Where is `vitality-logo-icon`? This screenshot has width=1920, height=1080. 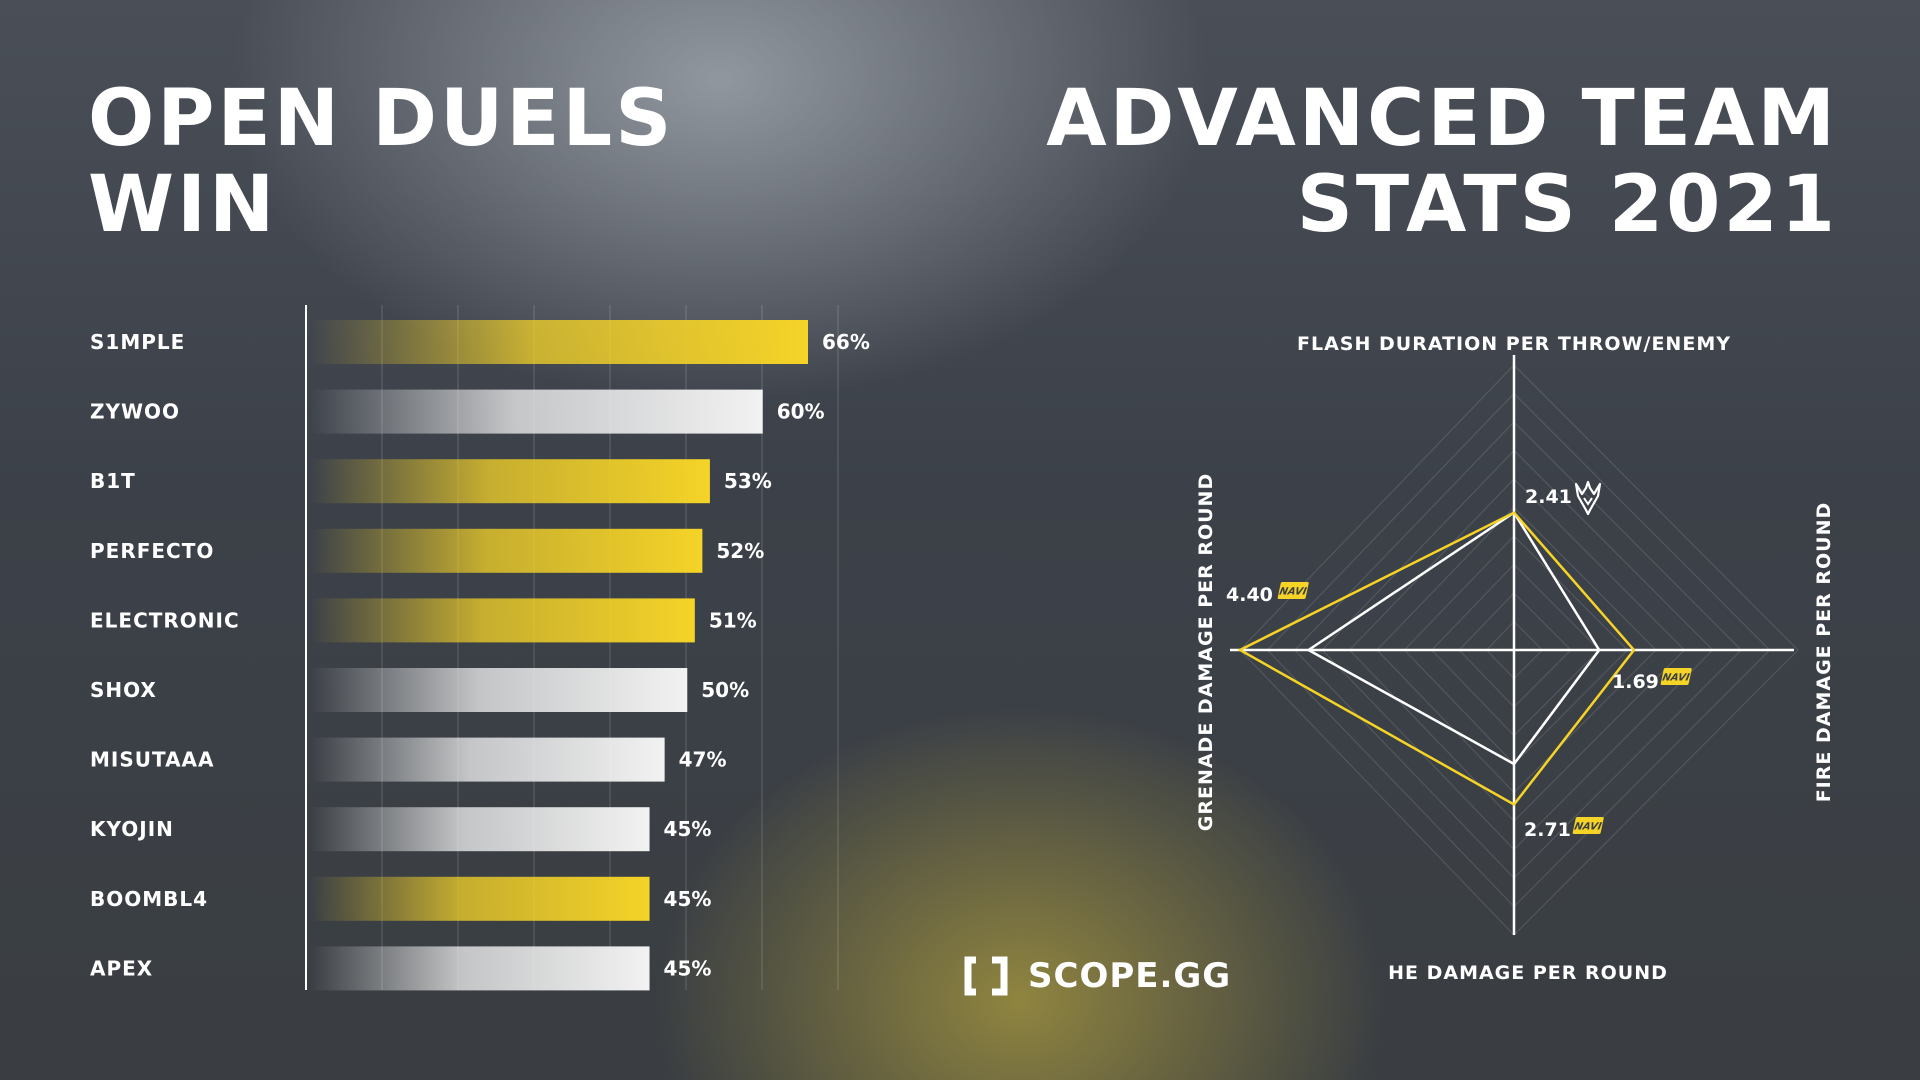 vitality-logo-icon is located at coordinates (1588, 498).